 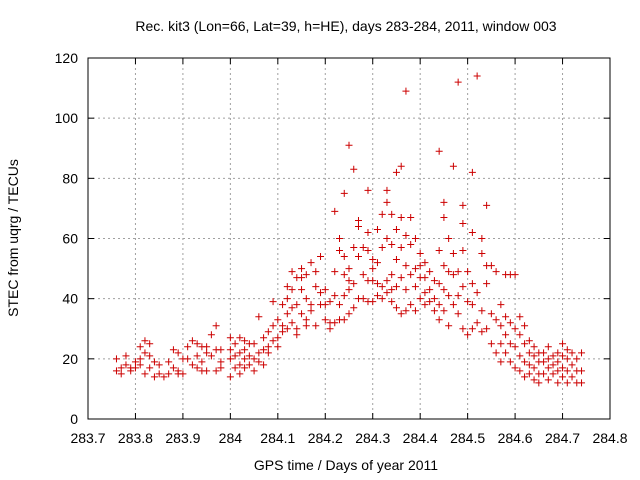 What do you see at coordinates (70, 359) in the screenshot?
I see `y-tick-label: 20` at bounding box center [70, 359].